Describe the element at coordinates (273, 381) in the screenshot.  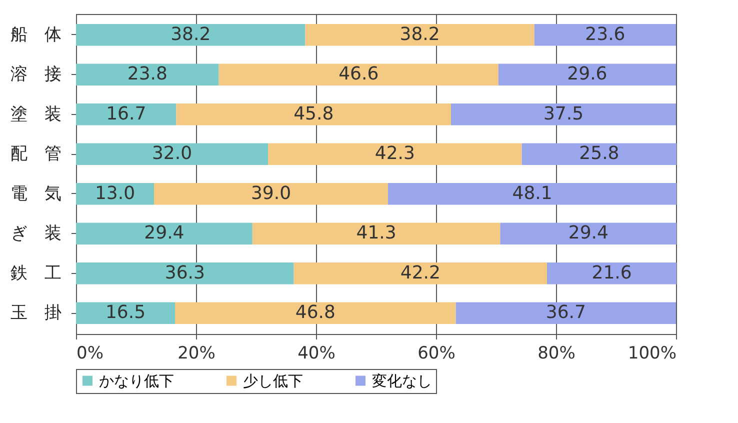
I see `legend-label: 少し低下` at that location.